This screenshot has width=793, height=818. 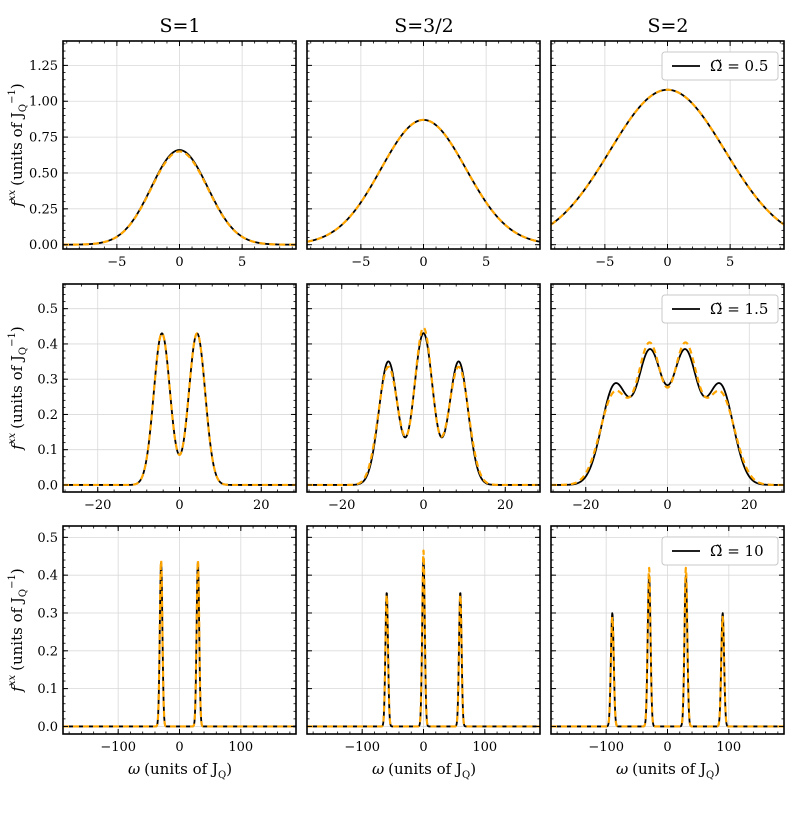 What do you see at coordinates (739, 66) in the screenshot?
I see `legend-label: Ω̃ = 0.5` at bounding box center [739, 66].